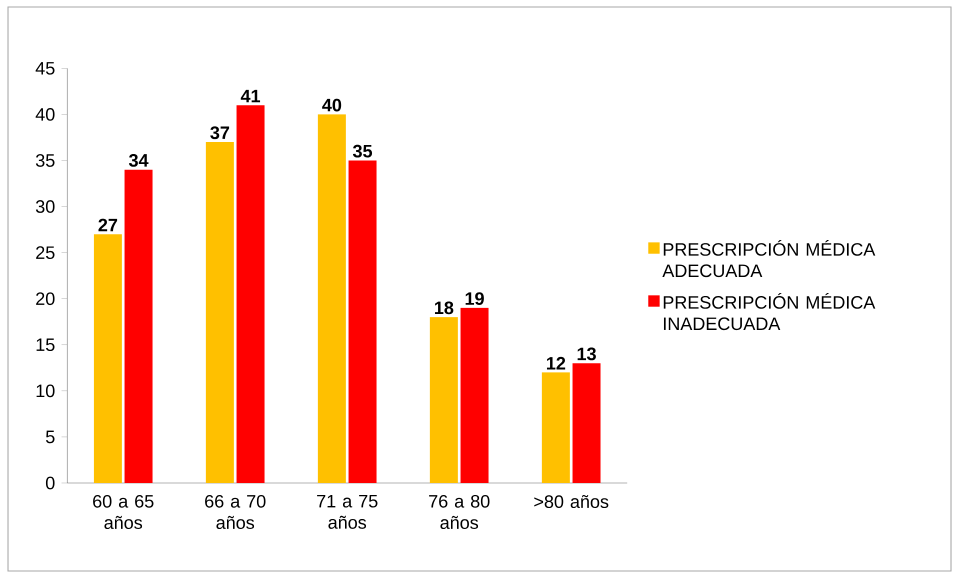 The width and height of the screenshot is (959, 577). Describe the element at coordinates (250, 96) in the screenshot. I see `data-label: 41` at that location.